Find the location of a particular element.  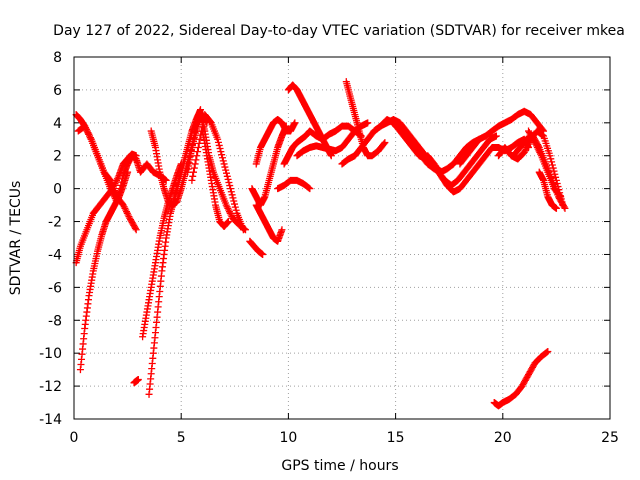

y-tick-label: 2 is located at coordinates (57, 157).